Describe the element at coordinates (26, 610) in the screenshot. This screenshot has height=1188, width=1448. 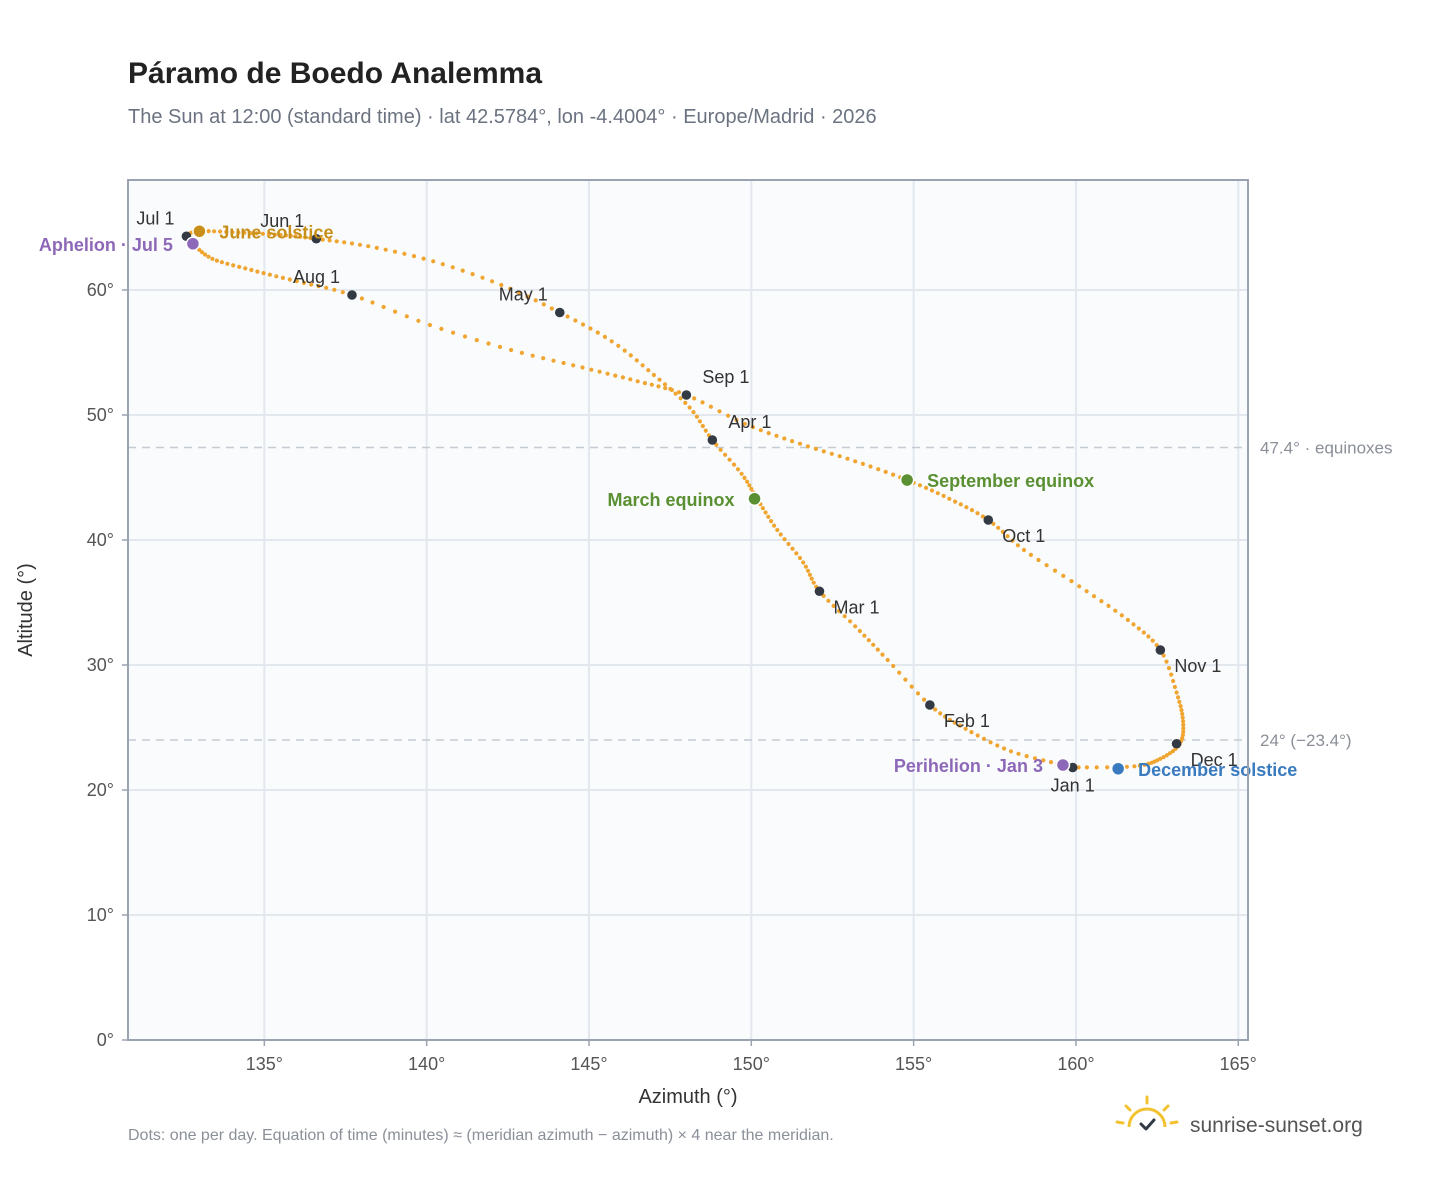
I see `y-axis-title: Altitude (°)` at that location.